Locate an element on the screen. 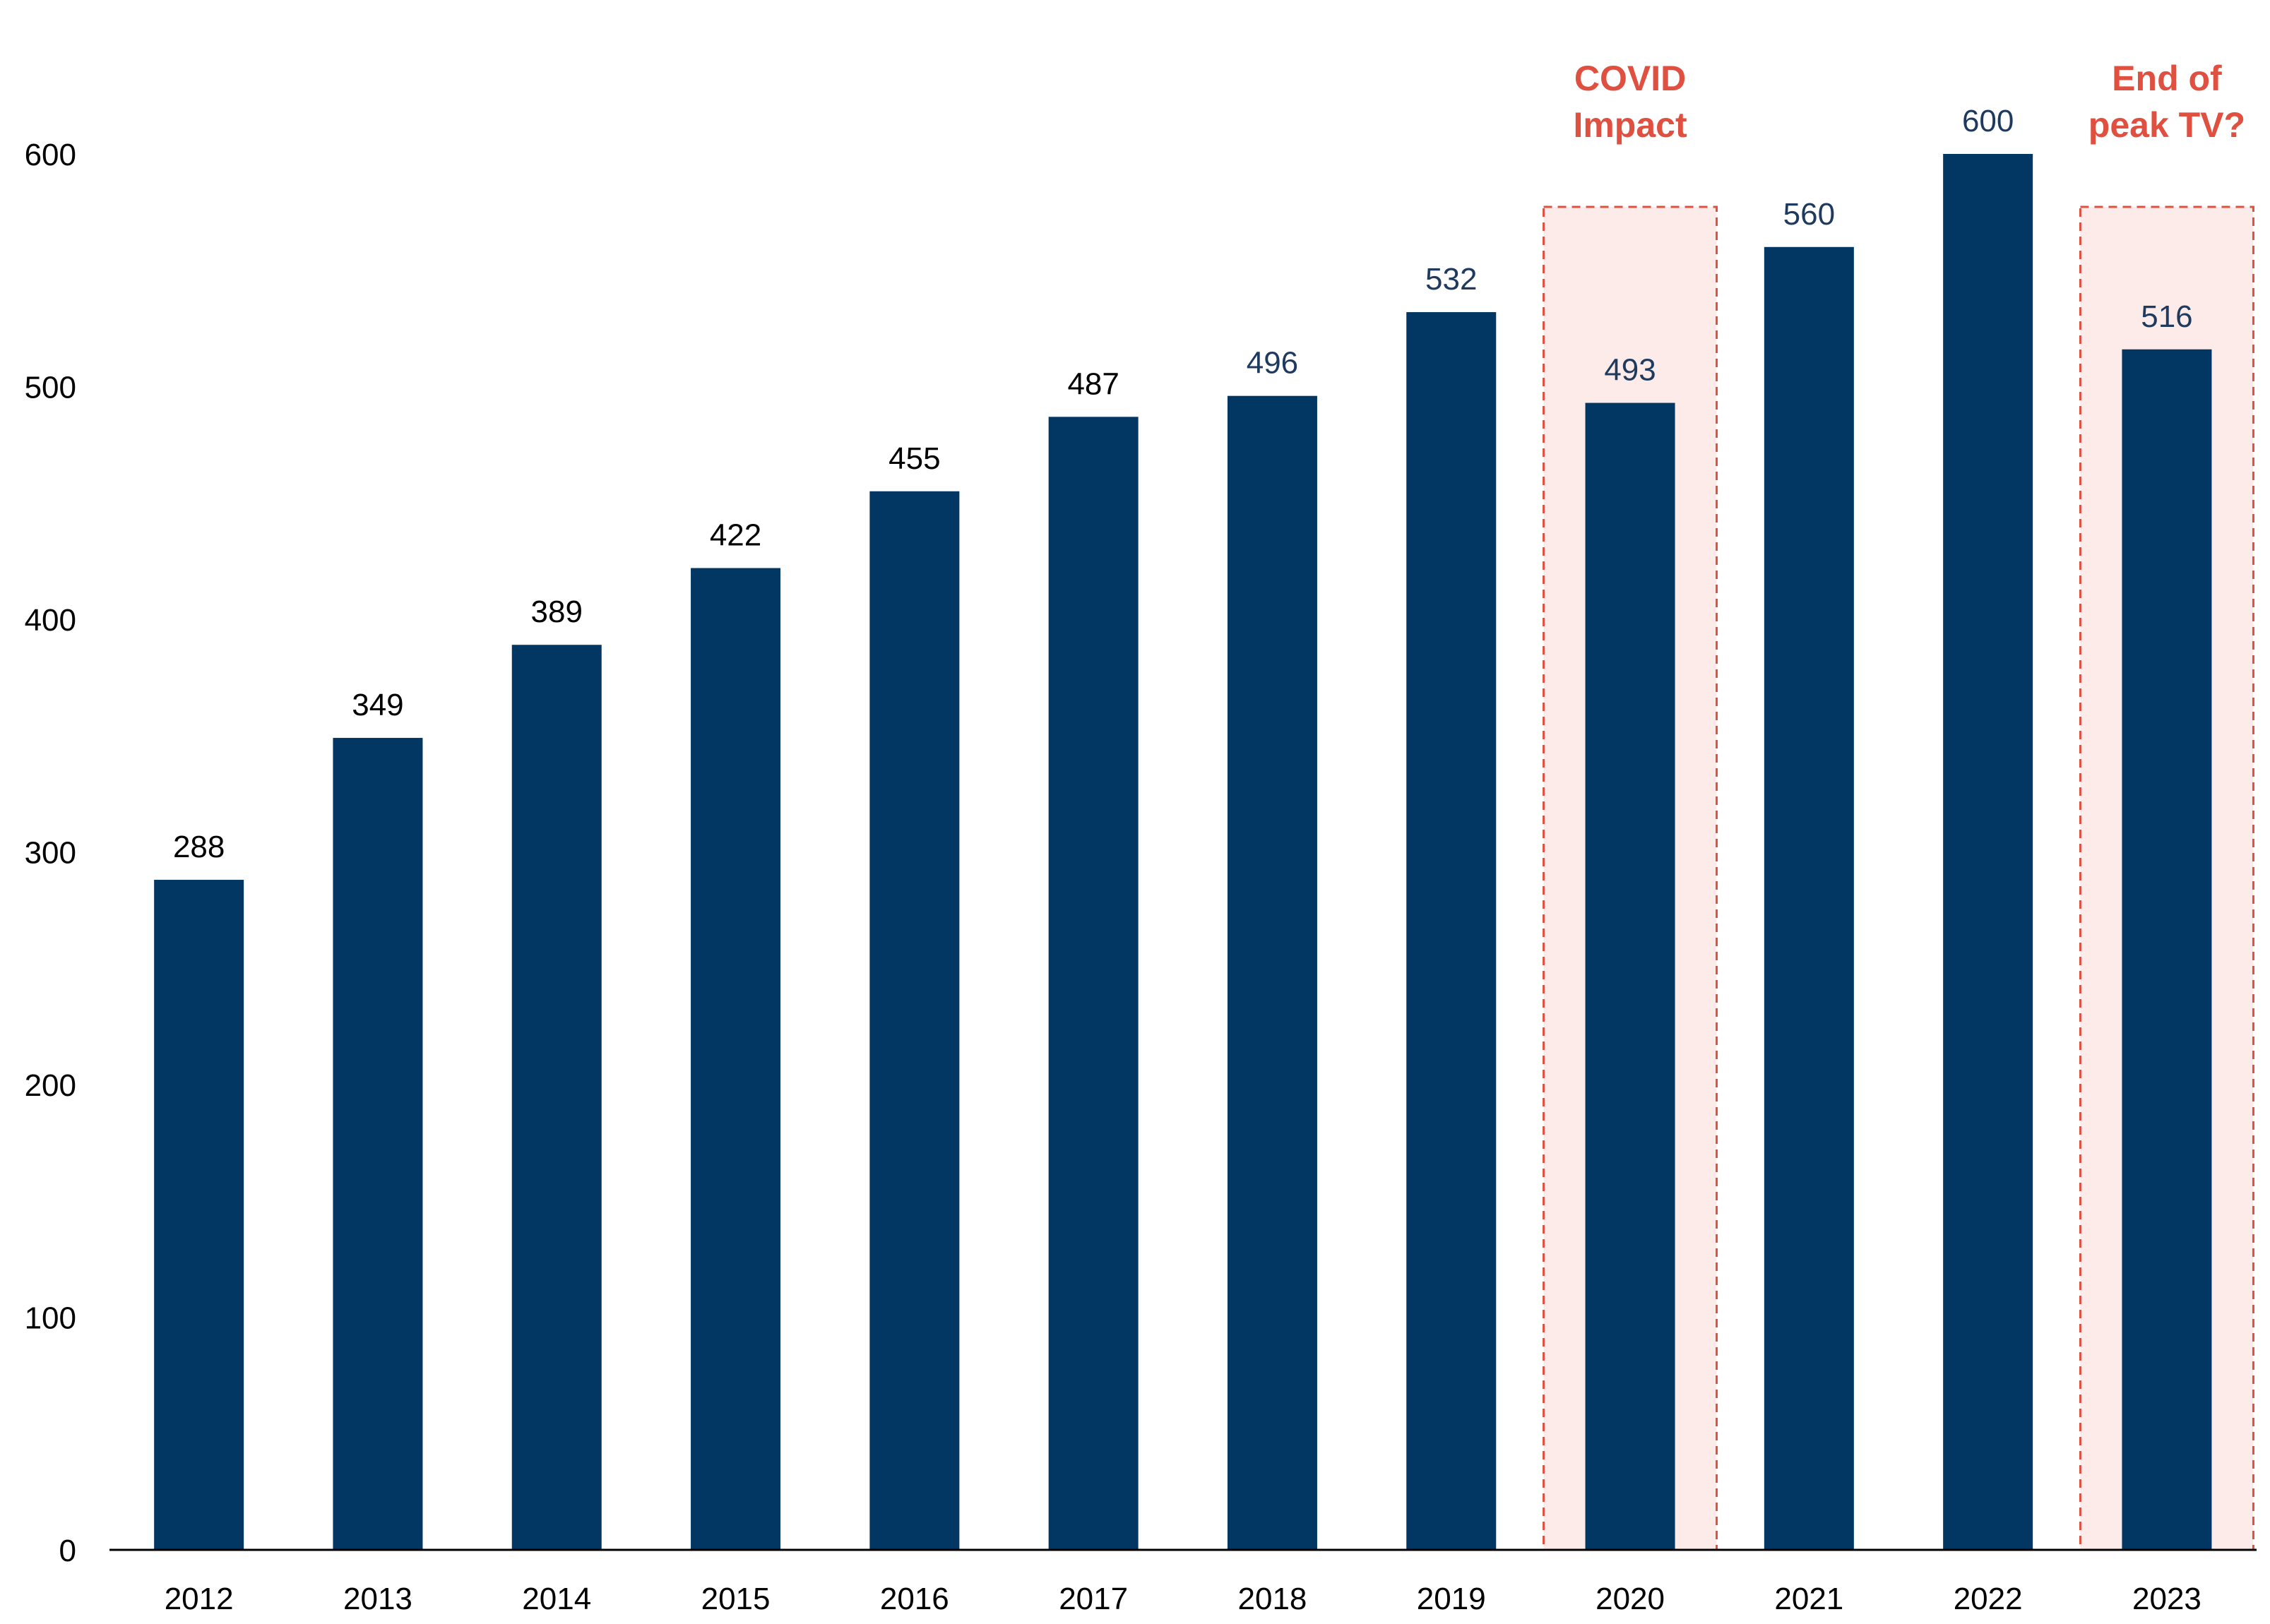  data-label-2023: 516 is located at coordinates (2166, 316).